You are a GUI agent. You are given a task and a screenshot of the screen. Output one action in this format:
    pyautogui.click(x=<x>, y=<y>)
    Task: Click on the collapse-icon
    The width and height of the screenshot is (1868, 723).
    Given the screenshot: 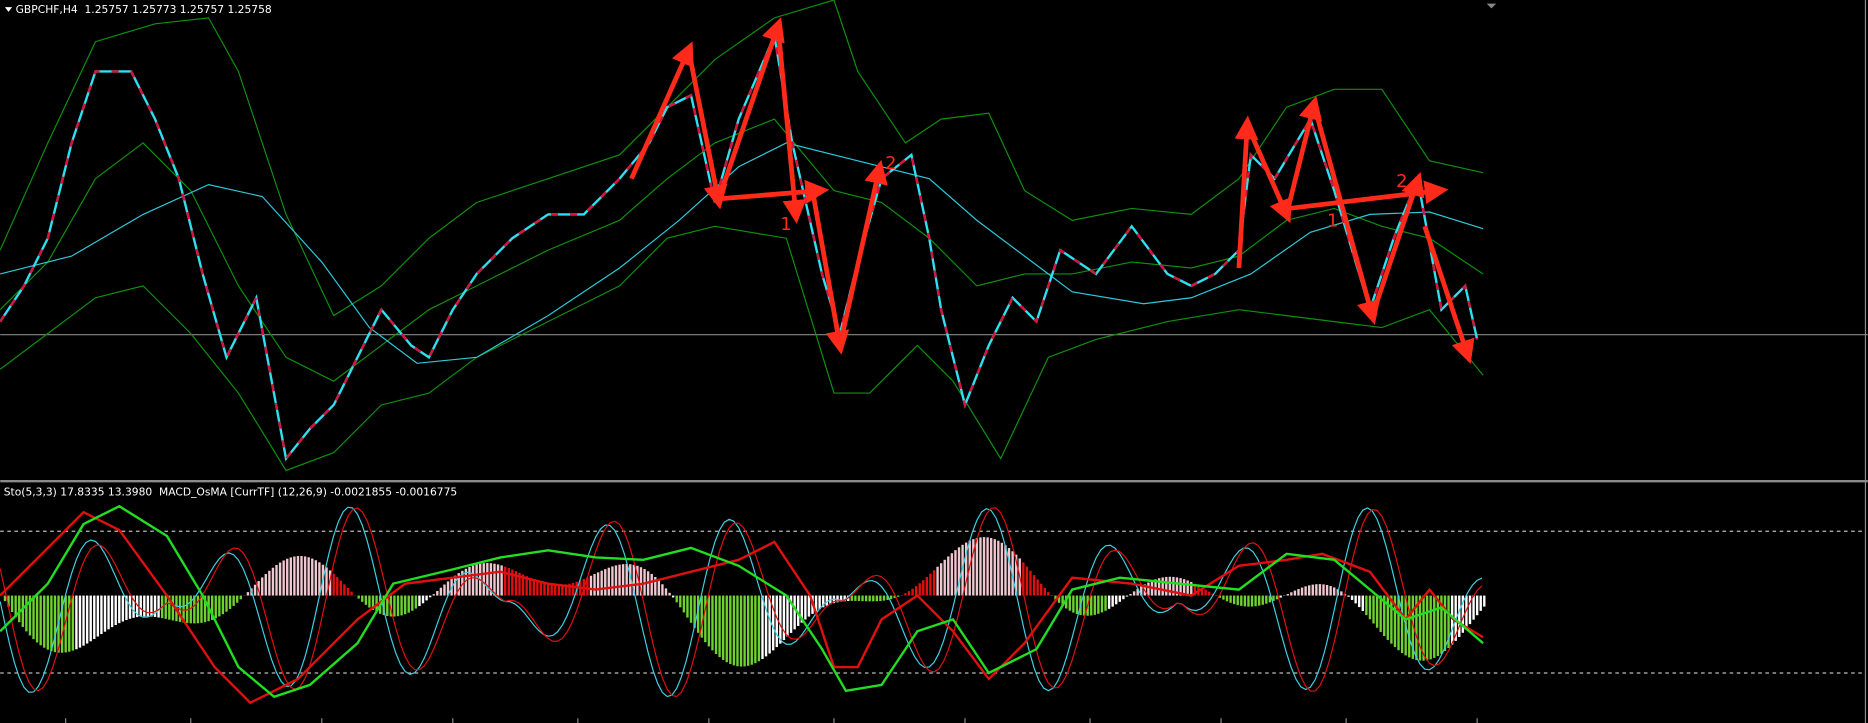 What is the action you would take?
    pyautogui.click(x=8, y=9)
    